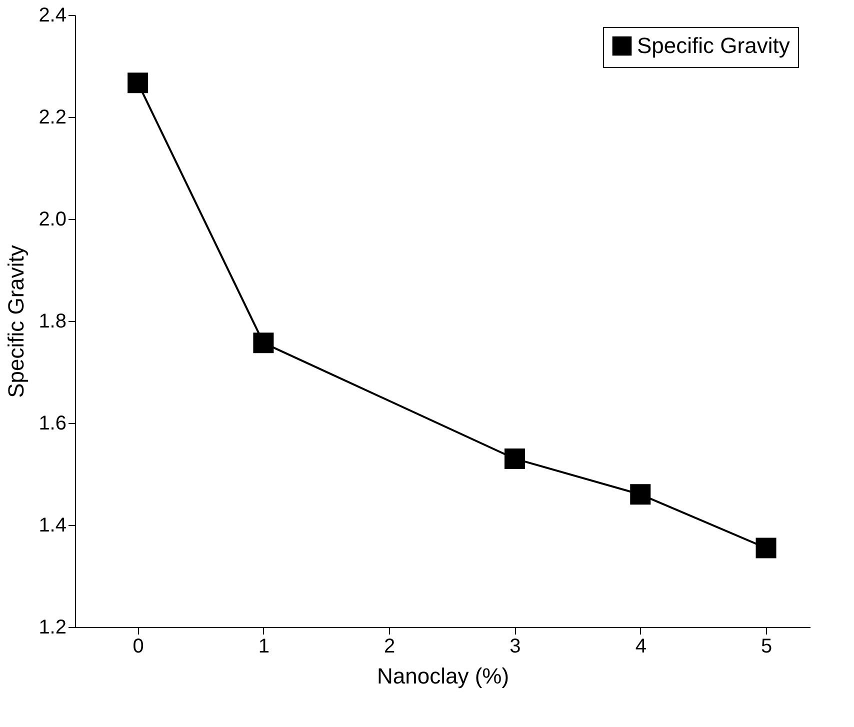 The height and width of the screenshot is (727, 854). I want to click on x-tick-label: 1, so click(264, 647).